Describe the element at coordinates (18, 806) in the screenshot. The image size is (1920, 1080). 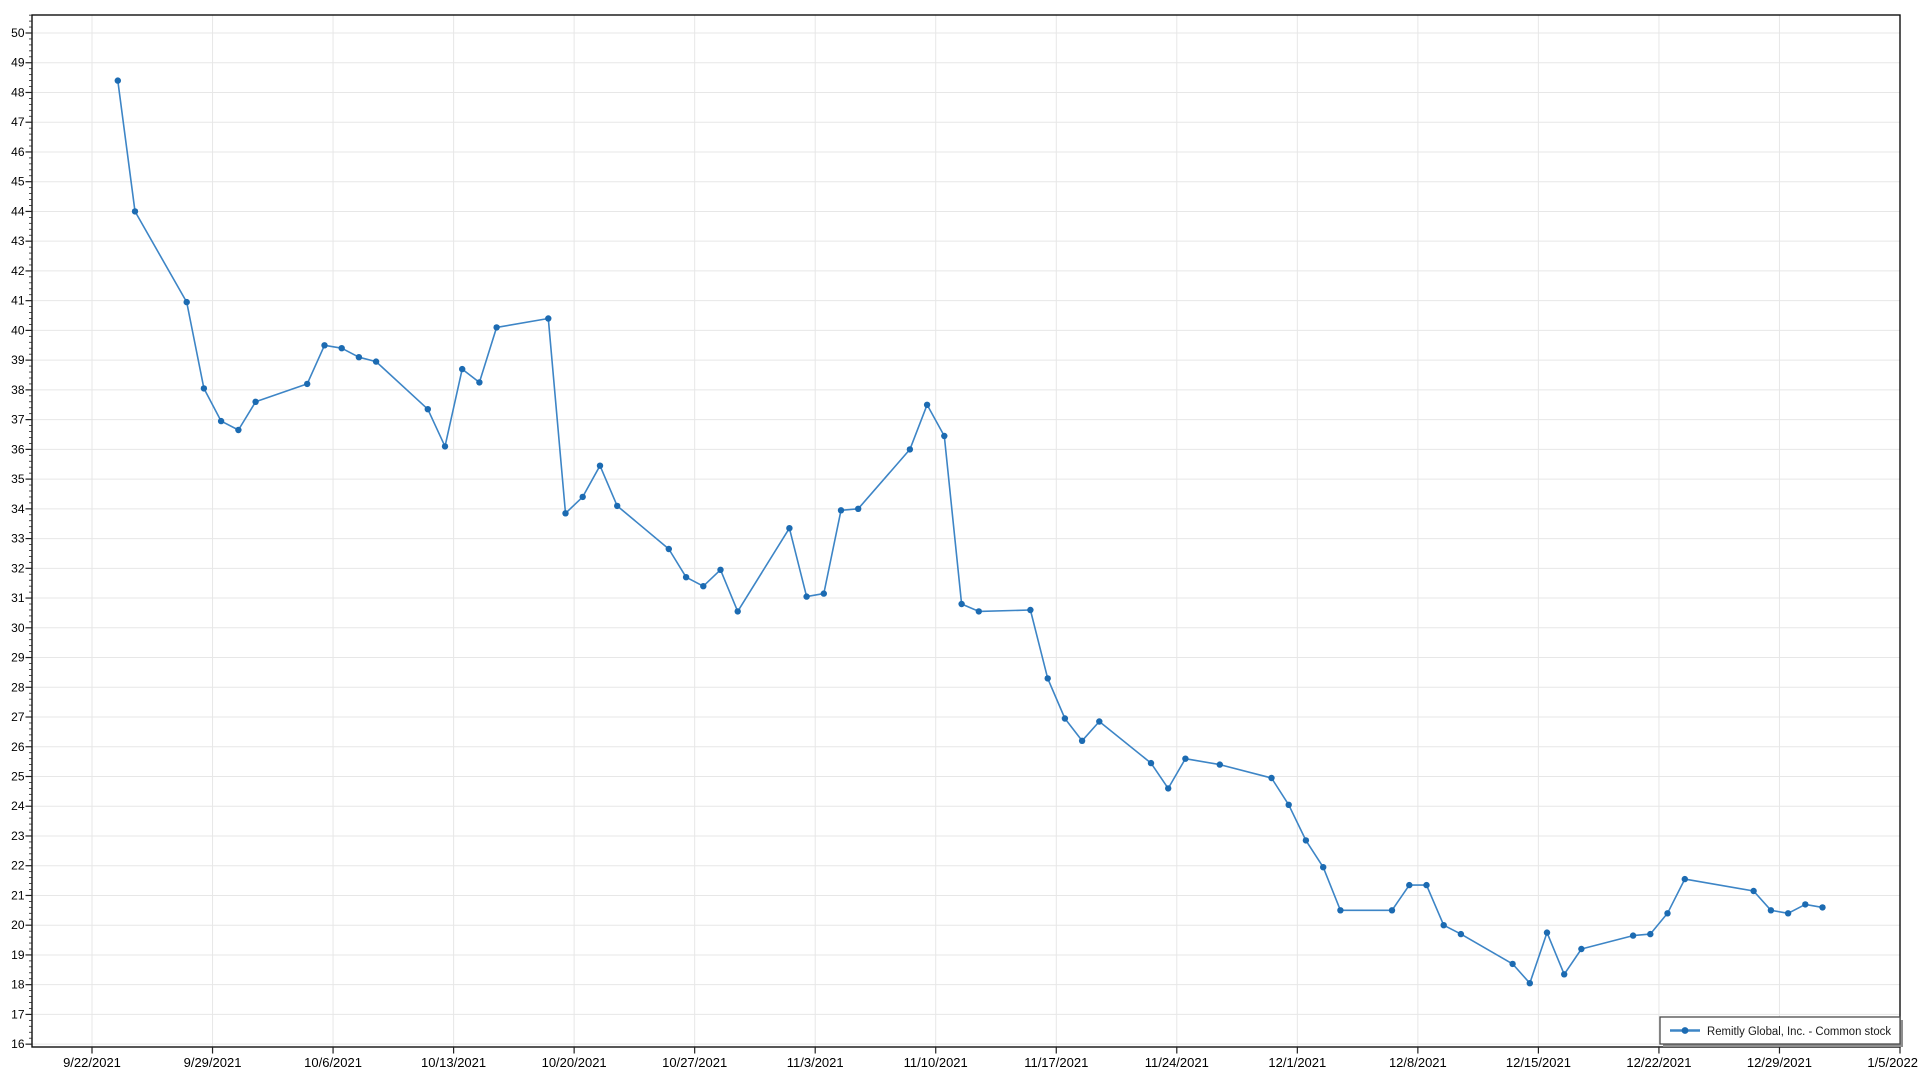
I see `y-tick-label: 24` at that location.